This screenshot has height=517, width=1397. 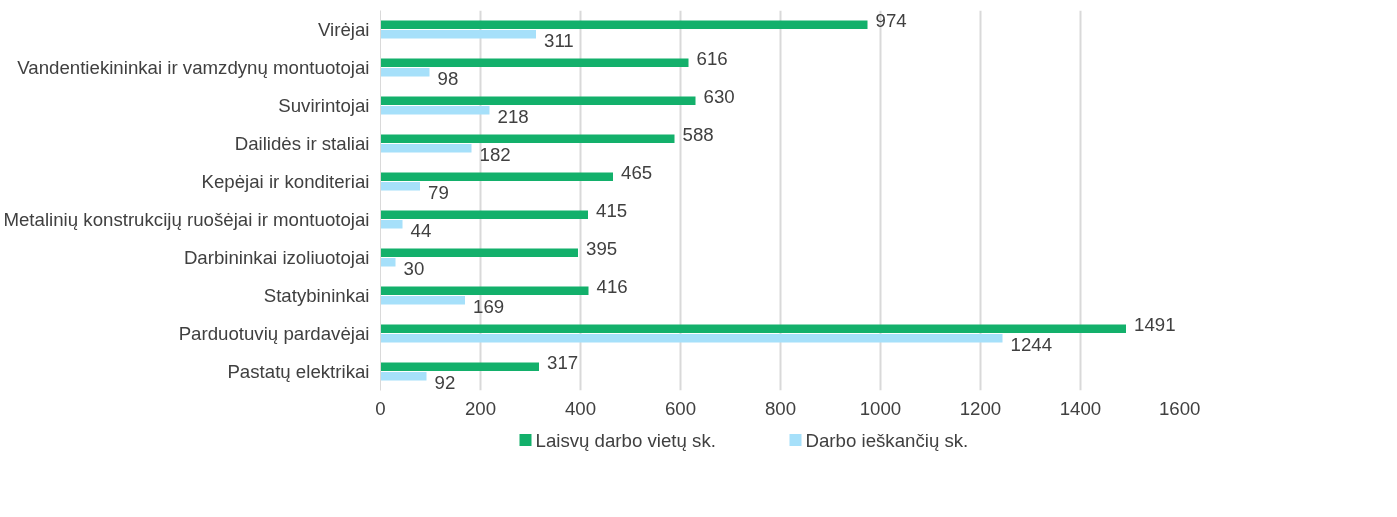 What do you see at coordinates (495, 154) in the screenshot?
I see `data-label: 182` at bounding box center [495, 154].